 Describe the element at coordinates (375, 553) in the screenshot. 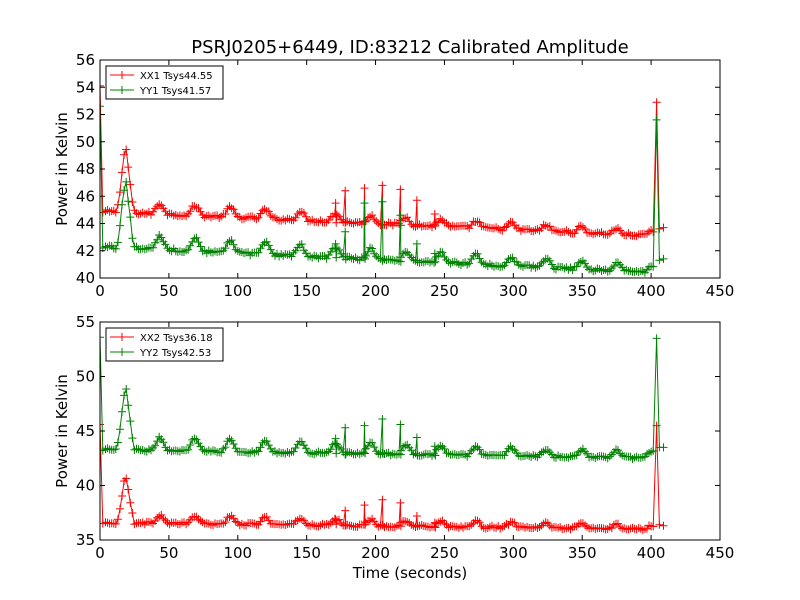

I see `bottom-x-tick-label: 200` at that location.